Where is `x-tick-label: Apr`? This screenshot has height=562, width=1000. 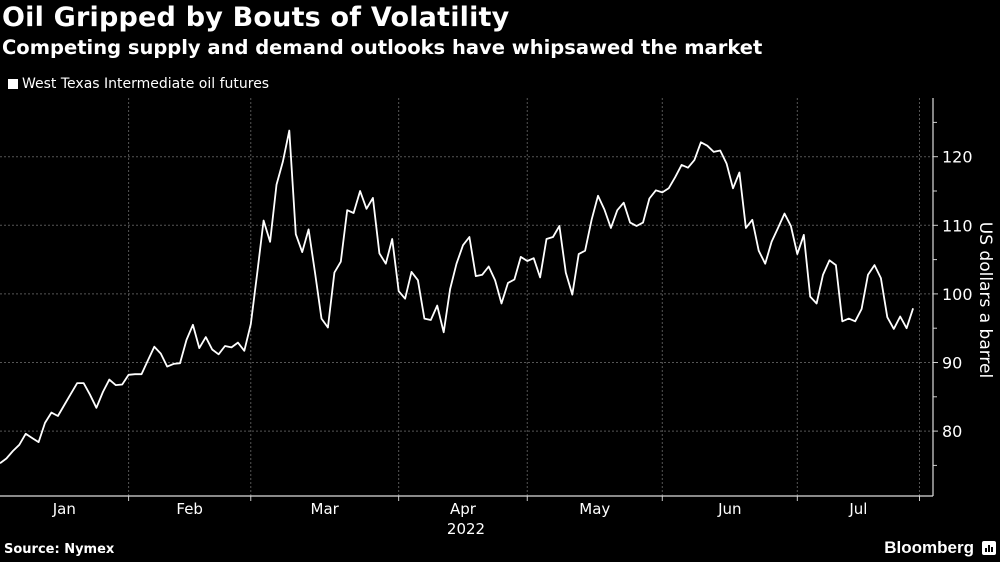 x-tick-label: Apr is located at coordinates (463, 509).